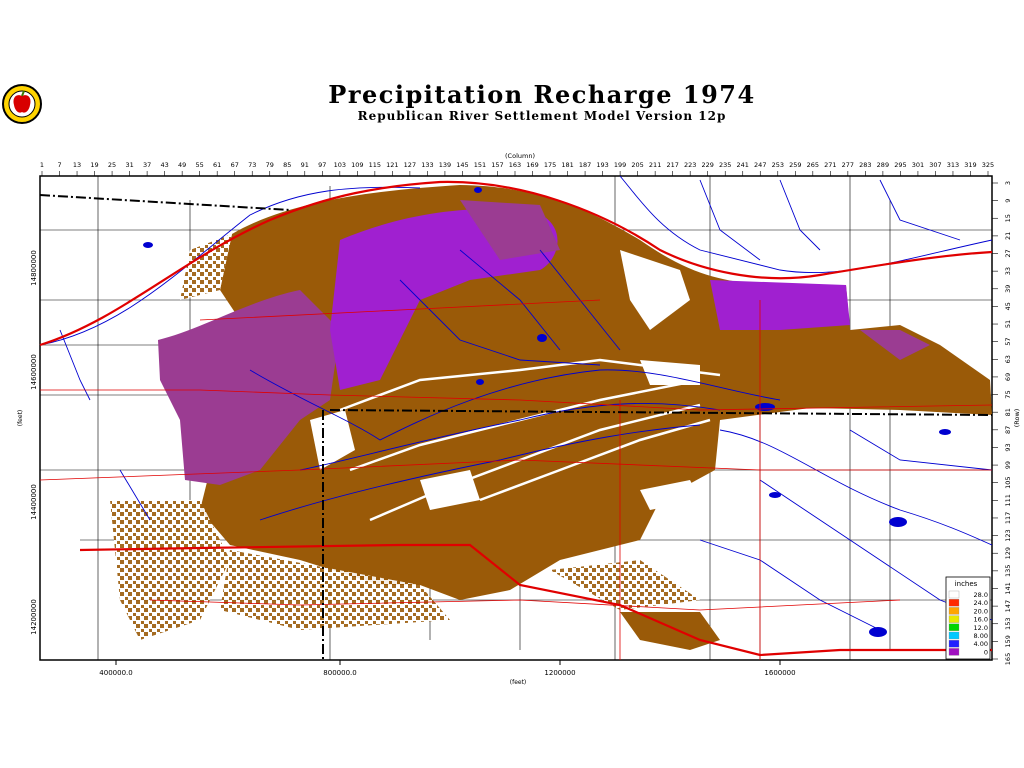 This screenshot has width=1024, height=768. What do you see at coordinates (988, 165) in the screenshot?
I see `column-tick: 325` at bounding box center [988, 165].